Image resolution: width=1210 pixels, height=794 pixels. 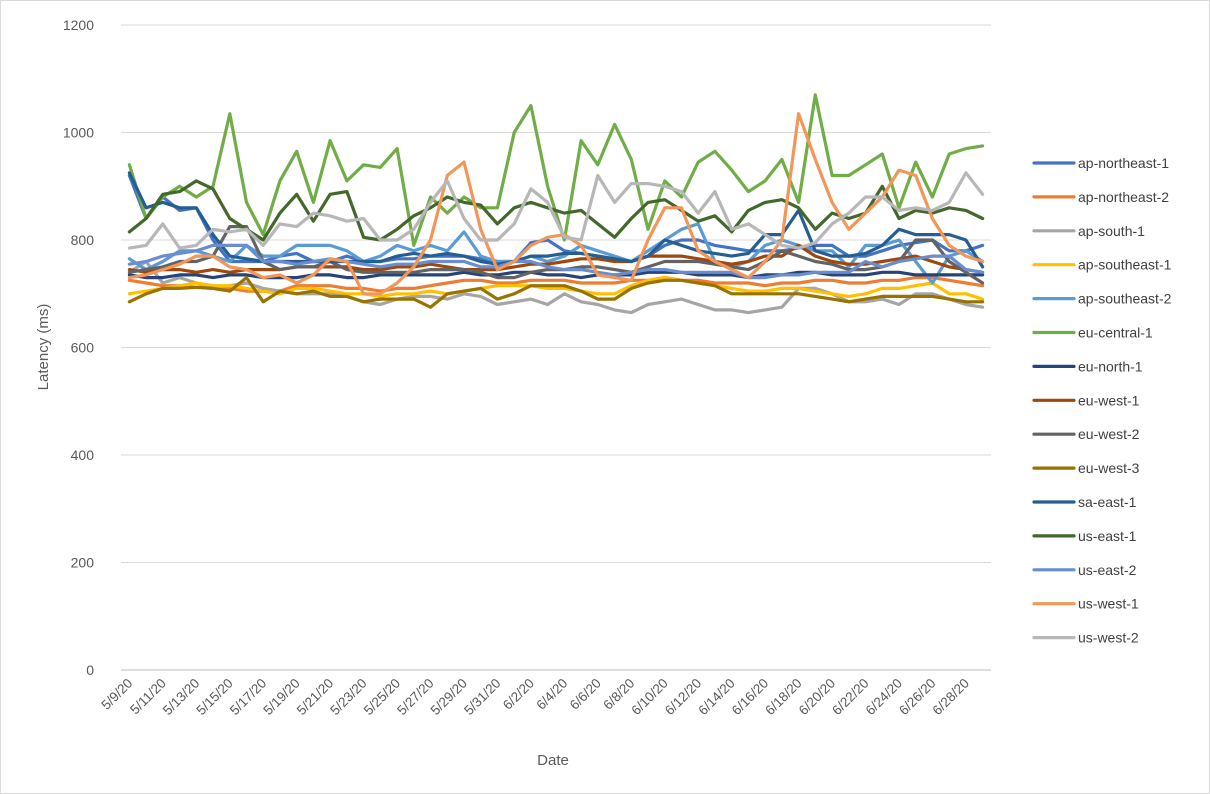 What do you see at coordinates (1110, 366) in the screenshot?
I see `legend-label: eu-north-1` at bounding box center [1110, 366].